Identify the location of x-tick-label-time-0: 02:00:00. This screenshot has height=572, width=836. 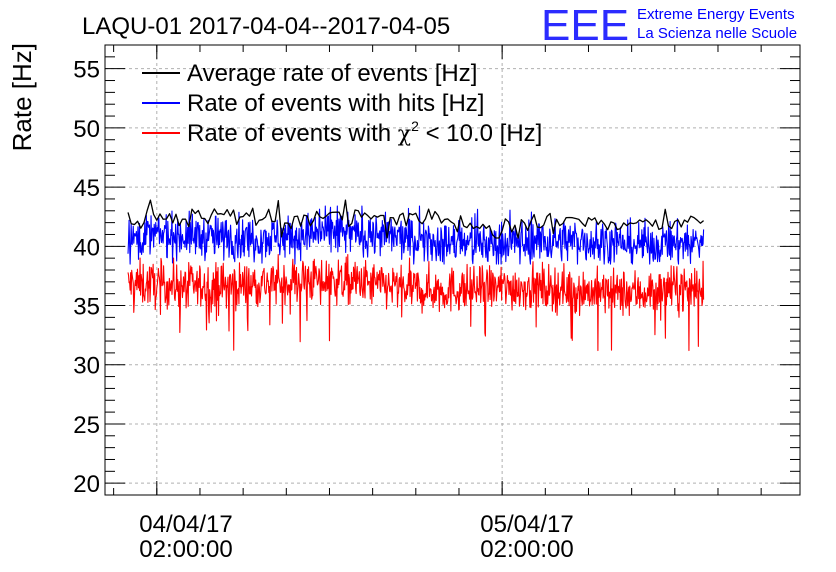
(185, 549).